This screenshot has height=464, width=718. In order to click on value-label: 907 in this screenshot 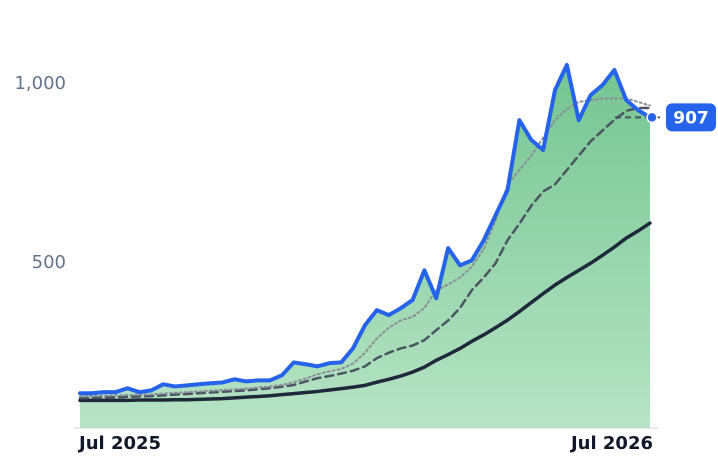, I will do `click(691, 118)`.